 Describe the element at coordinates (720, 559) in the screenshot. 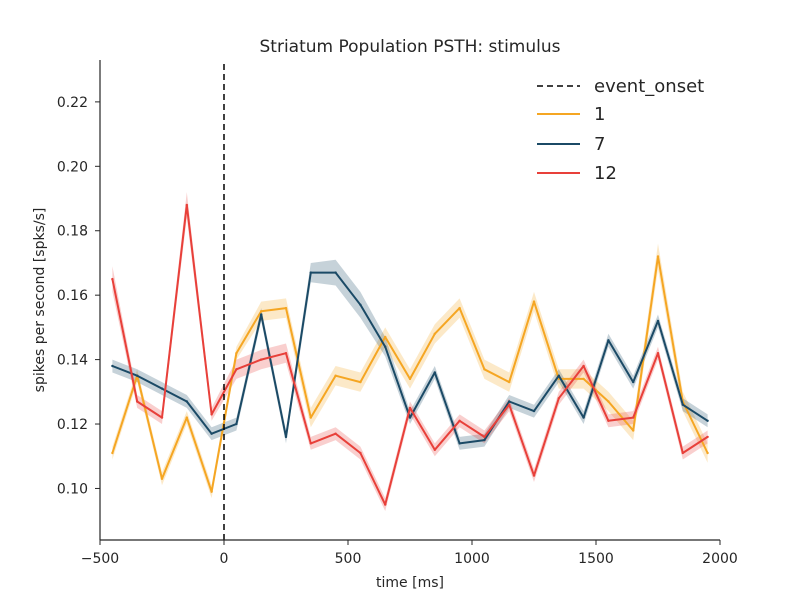

I see `x-tick-label: 2000` at that location.